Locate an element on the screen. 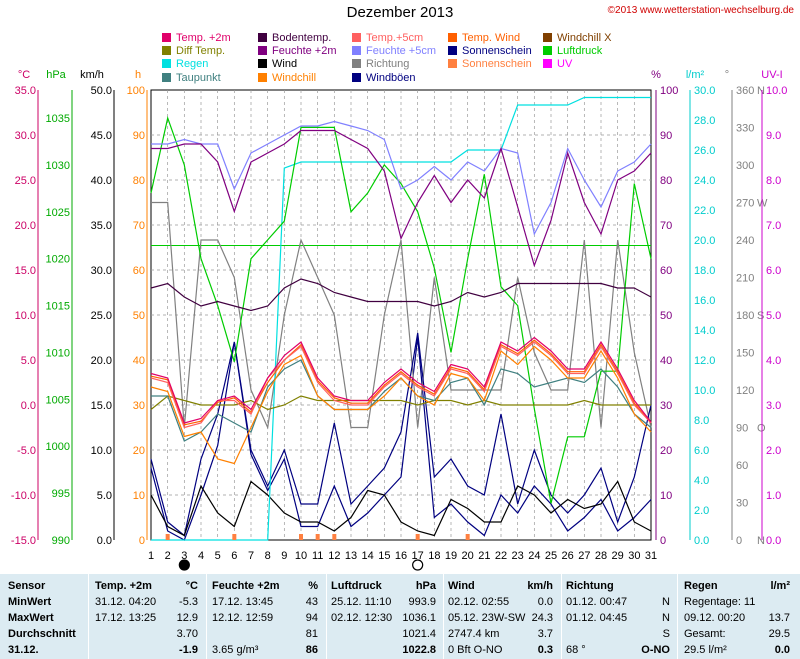  table-cell: 0.3 is located at coordinates (545, 650).